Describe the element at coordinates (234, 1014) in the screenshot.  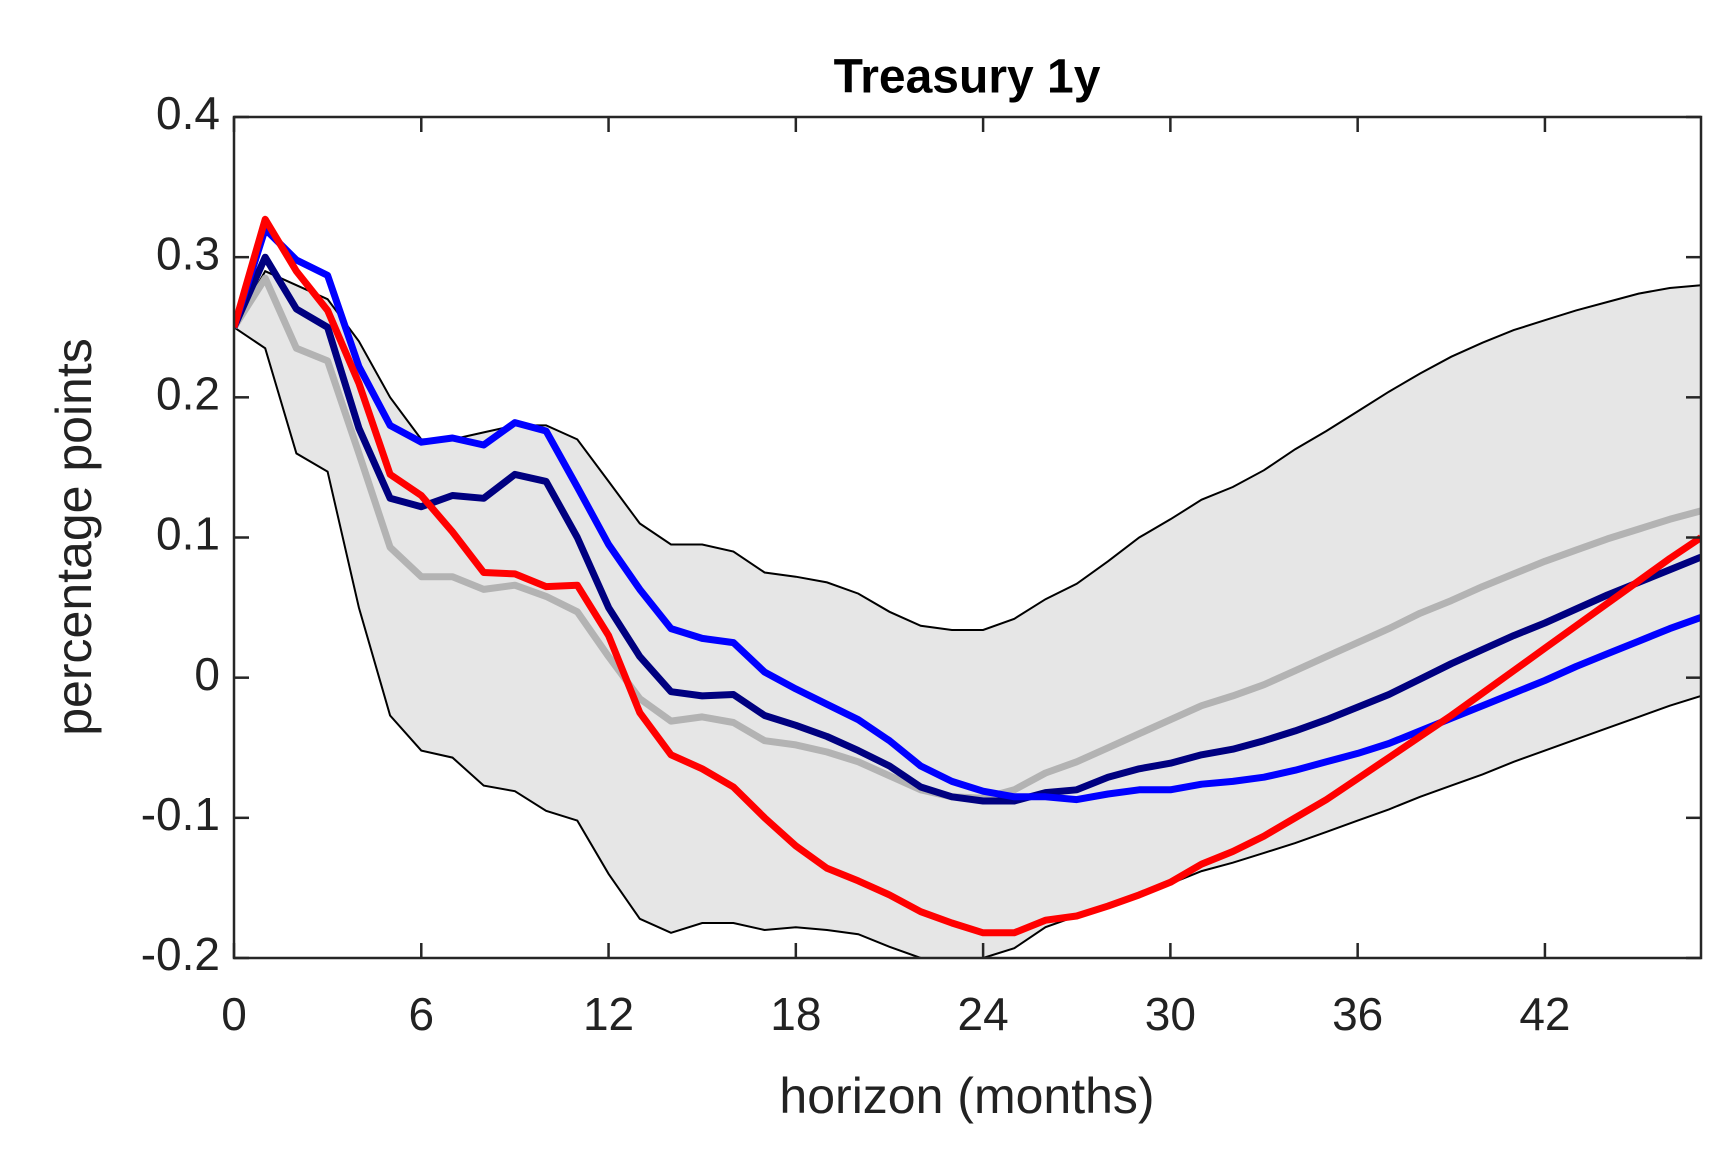
I see `x-tick-label: 0` at that location.